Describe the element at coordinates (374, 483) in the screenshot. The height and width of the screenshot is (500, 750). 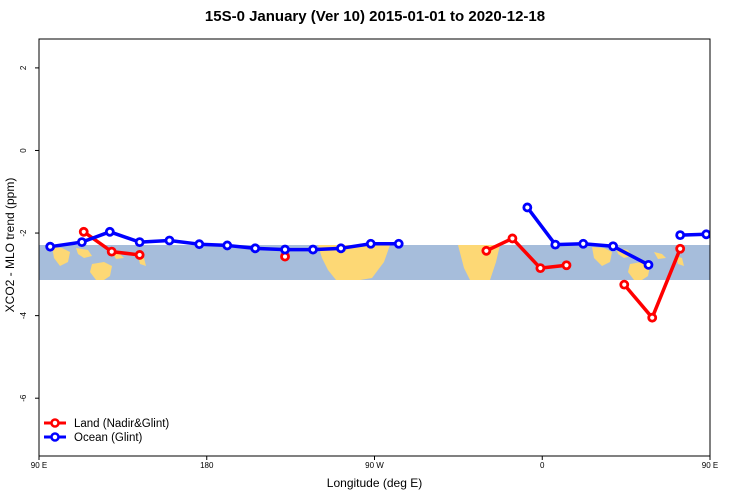
I see `x-axis-label: Longitude (deg E)` at that location.